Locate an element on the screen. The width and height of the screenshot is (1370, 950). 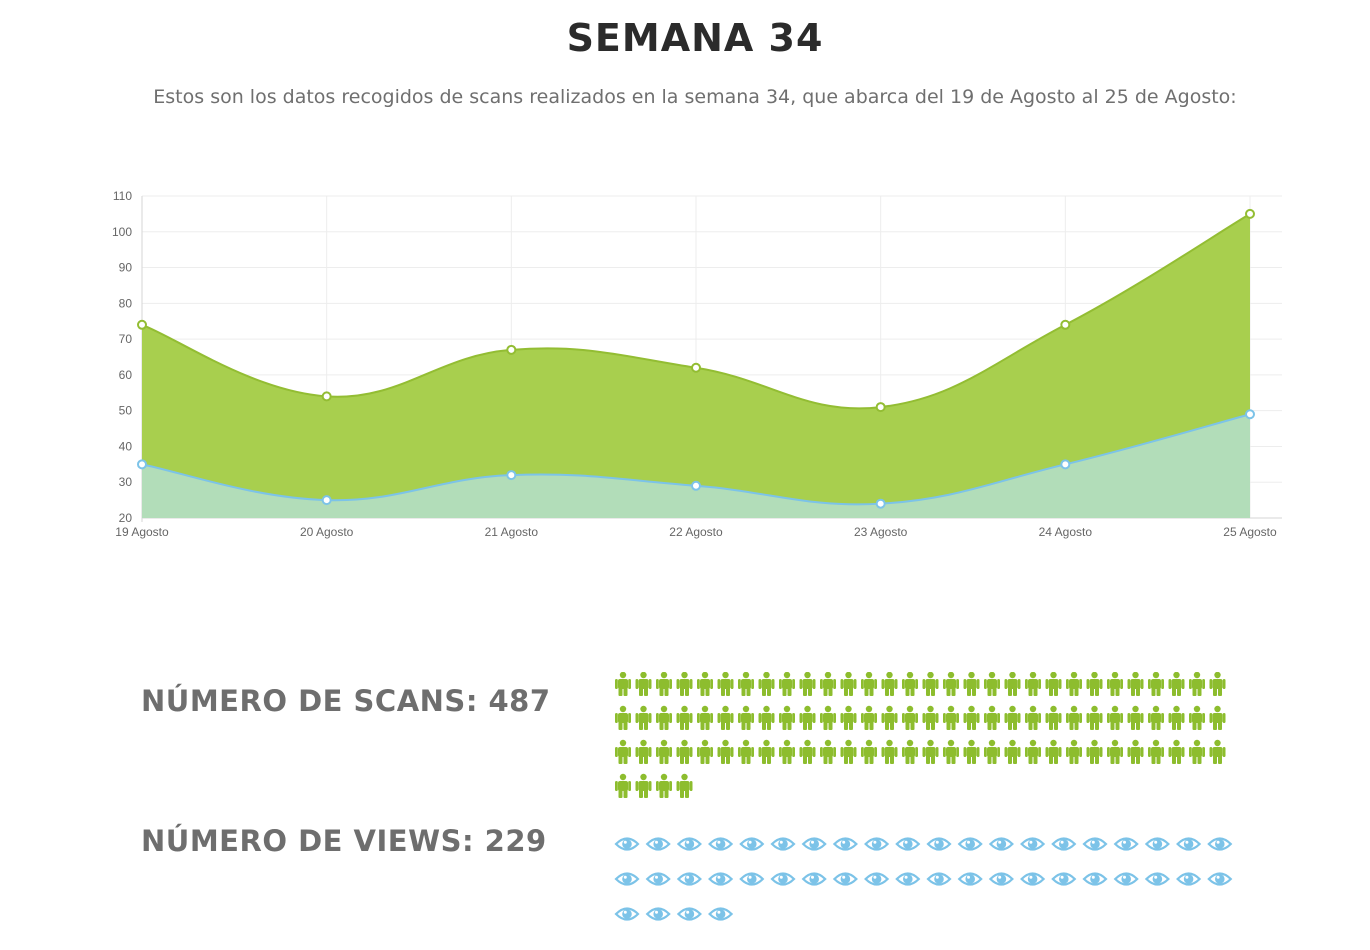
x-tick-label: 24 Agosto is located at coordinates (1066, 532).